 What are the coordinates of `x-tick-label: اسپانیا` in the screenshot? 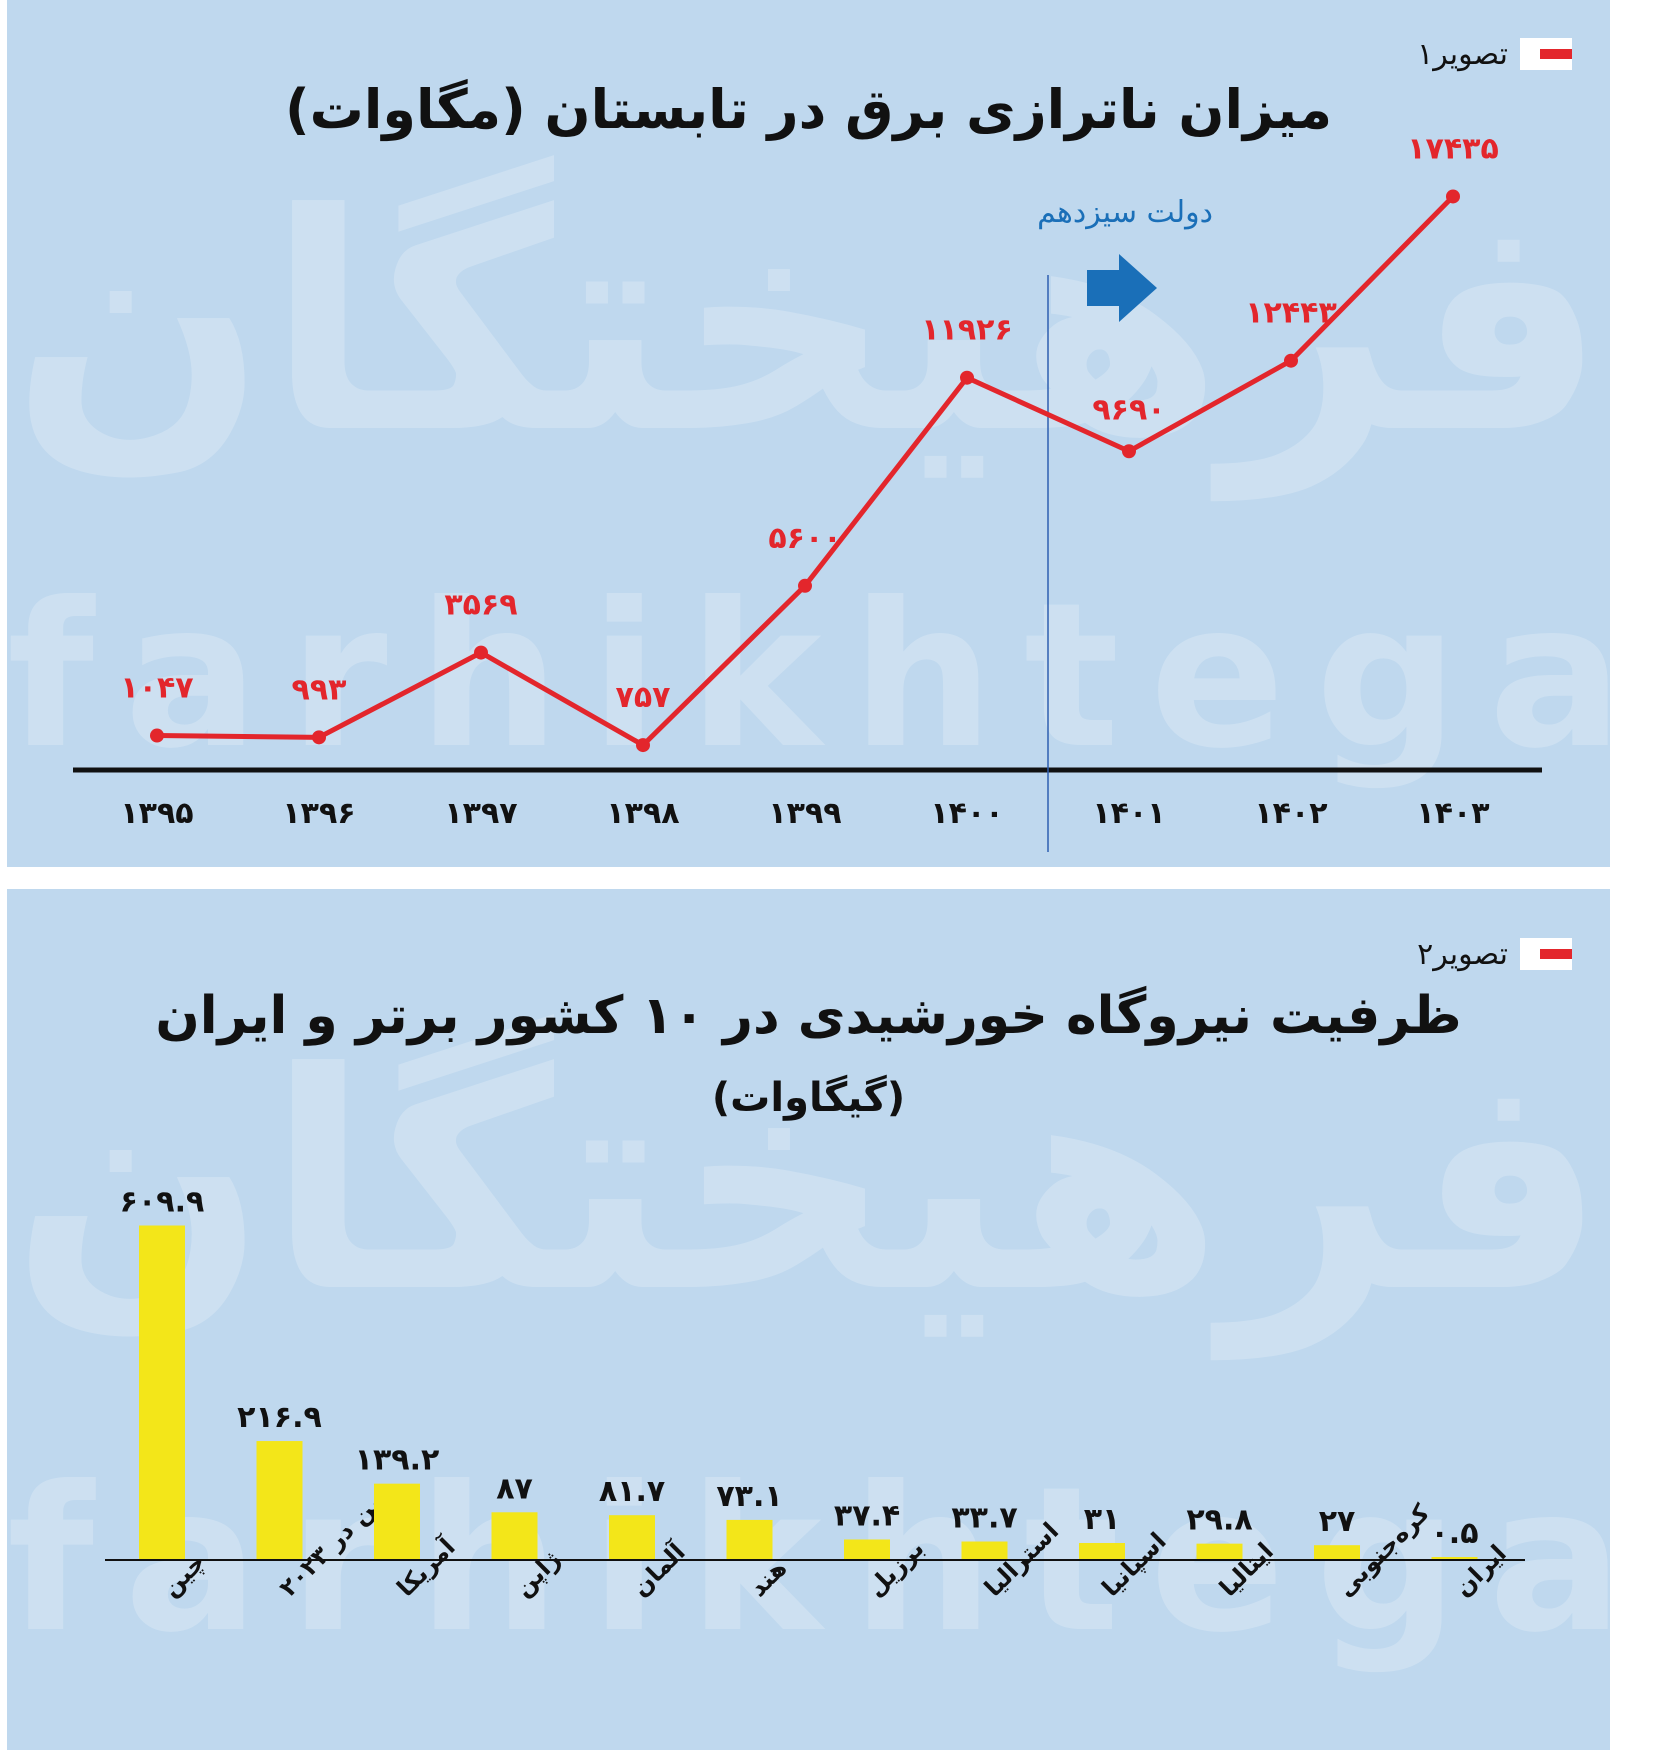 It's located at (1133, 1564).